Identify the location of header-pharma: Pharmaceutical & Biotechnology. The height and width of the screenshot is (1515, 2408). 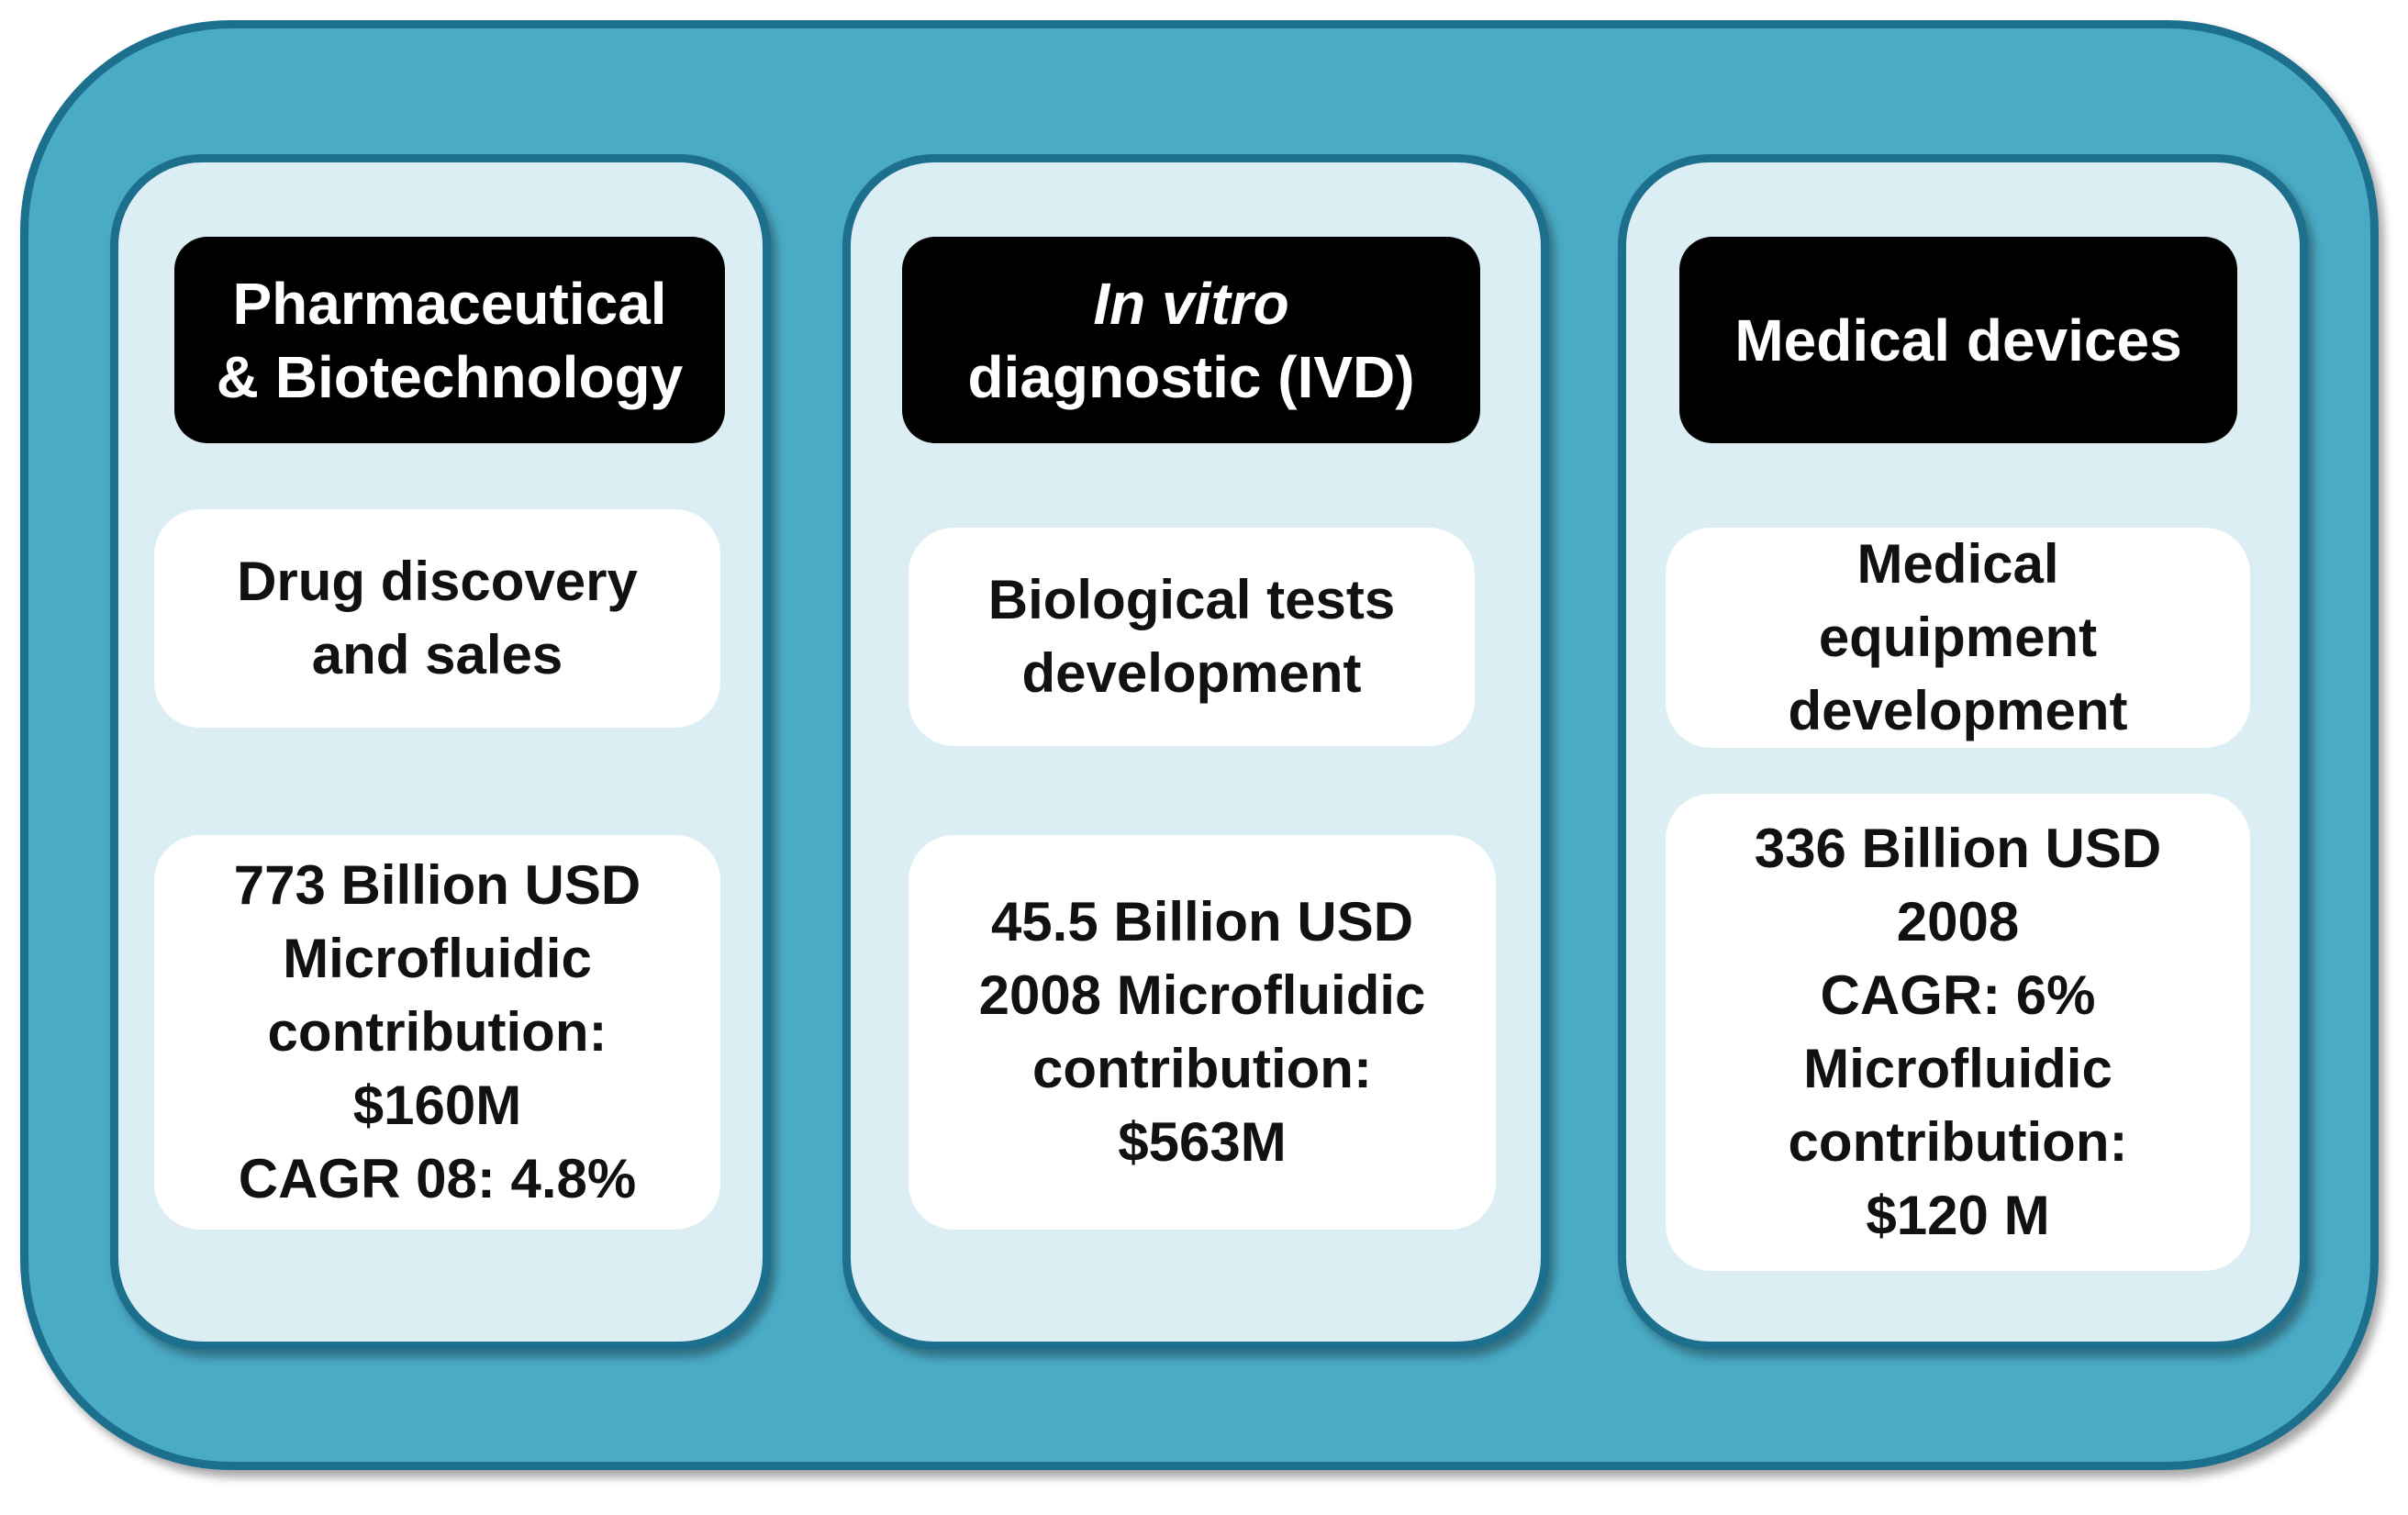
(450, 340).